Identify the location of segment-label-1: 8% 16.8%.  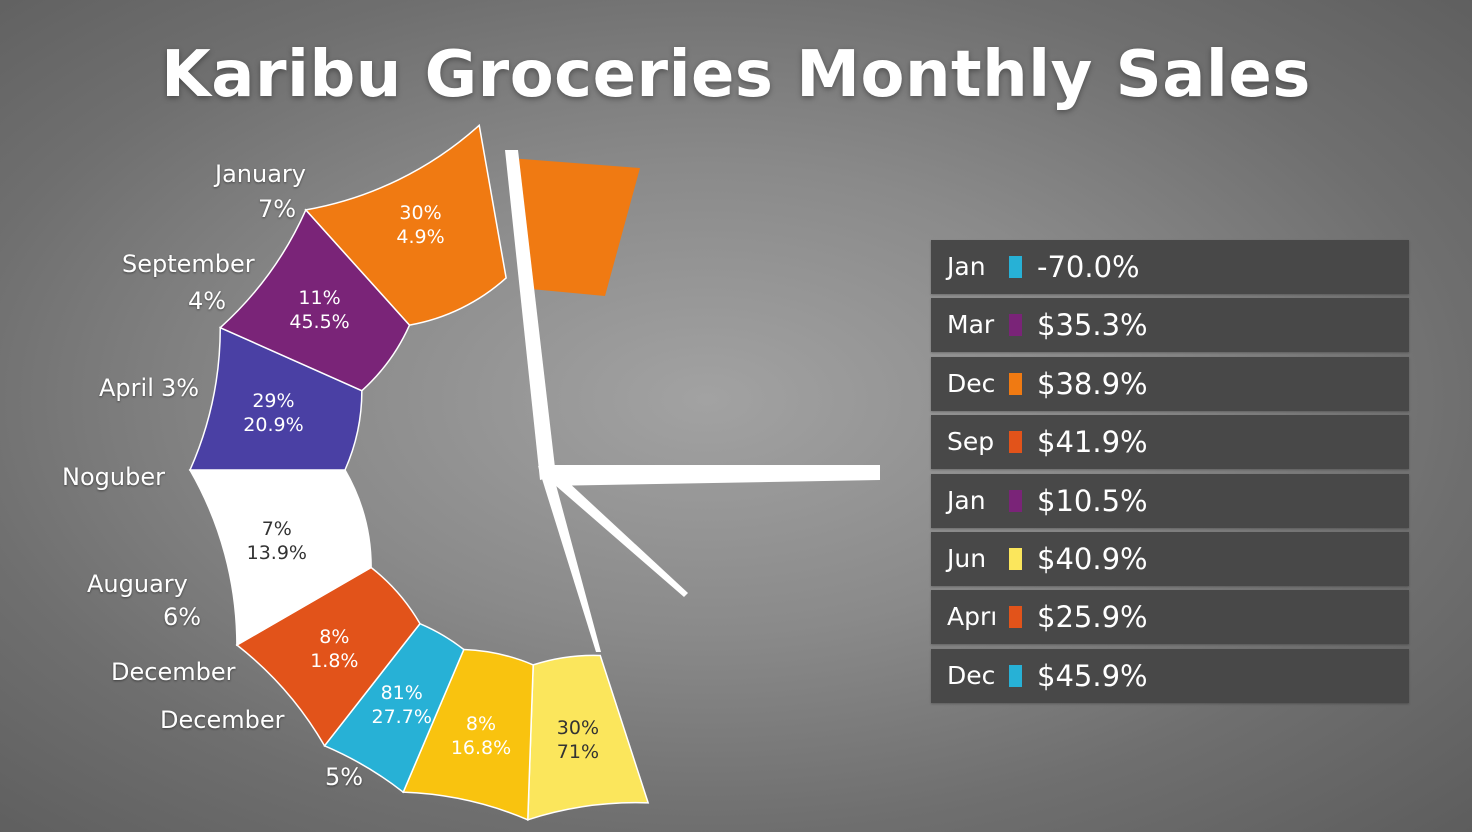
(481, 736).